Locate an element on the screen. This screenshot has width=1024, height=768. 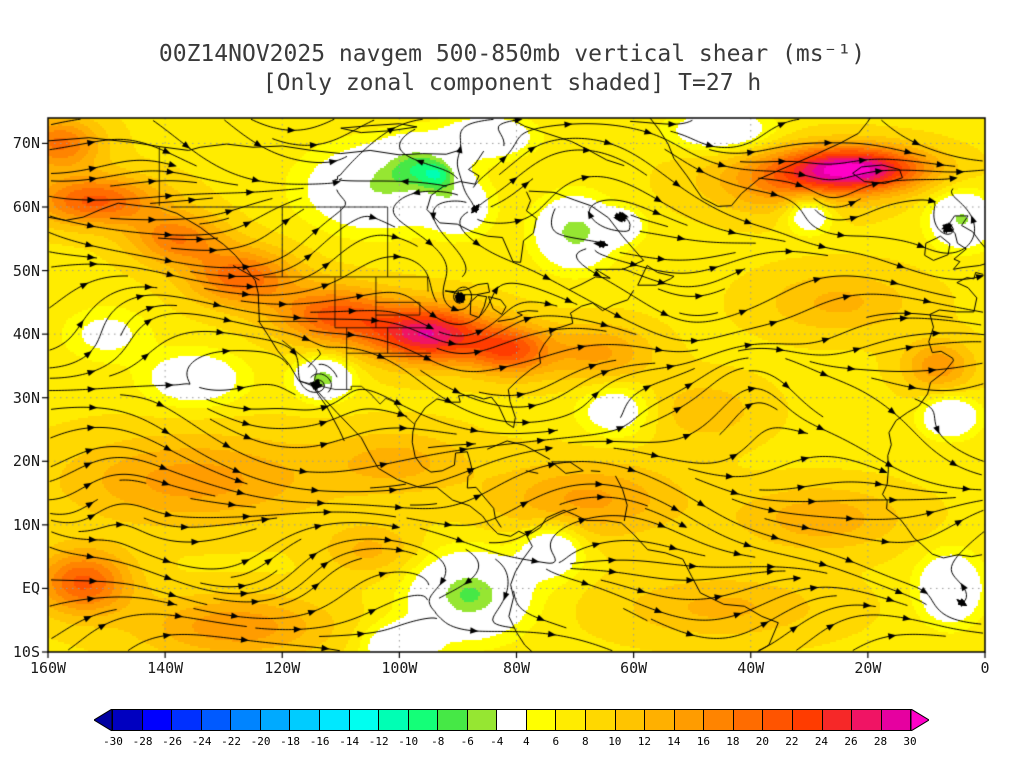
colorbar-tick-label: 4 is located at coordinates (526, 741).